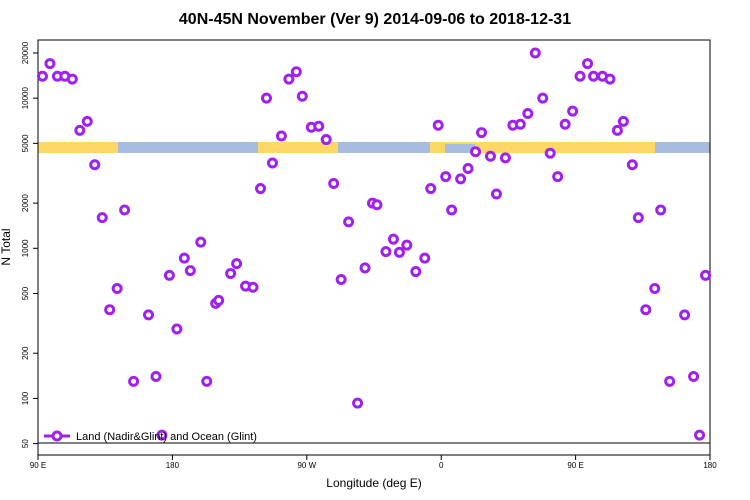  I want to click on y-axis-label: N Total, so click(6, 246).